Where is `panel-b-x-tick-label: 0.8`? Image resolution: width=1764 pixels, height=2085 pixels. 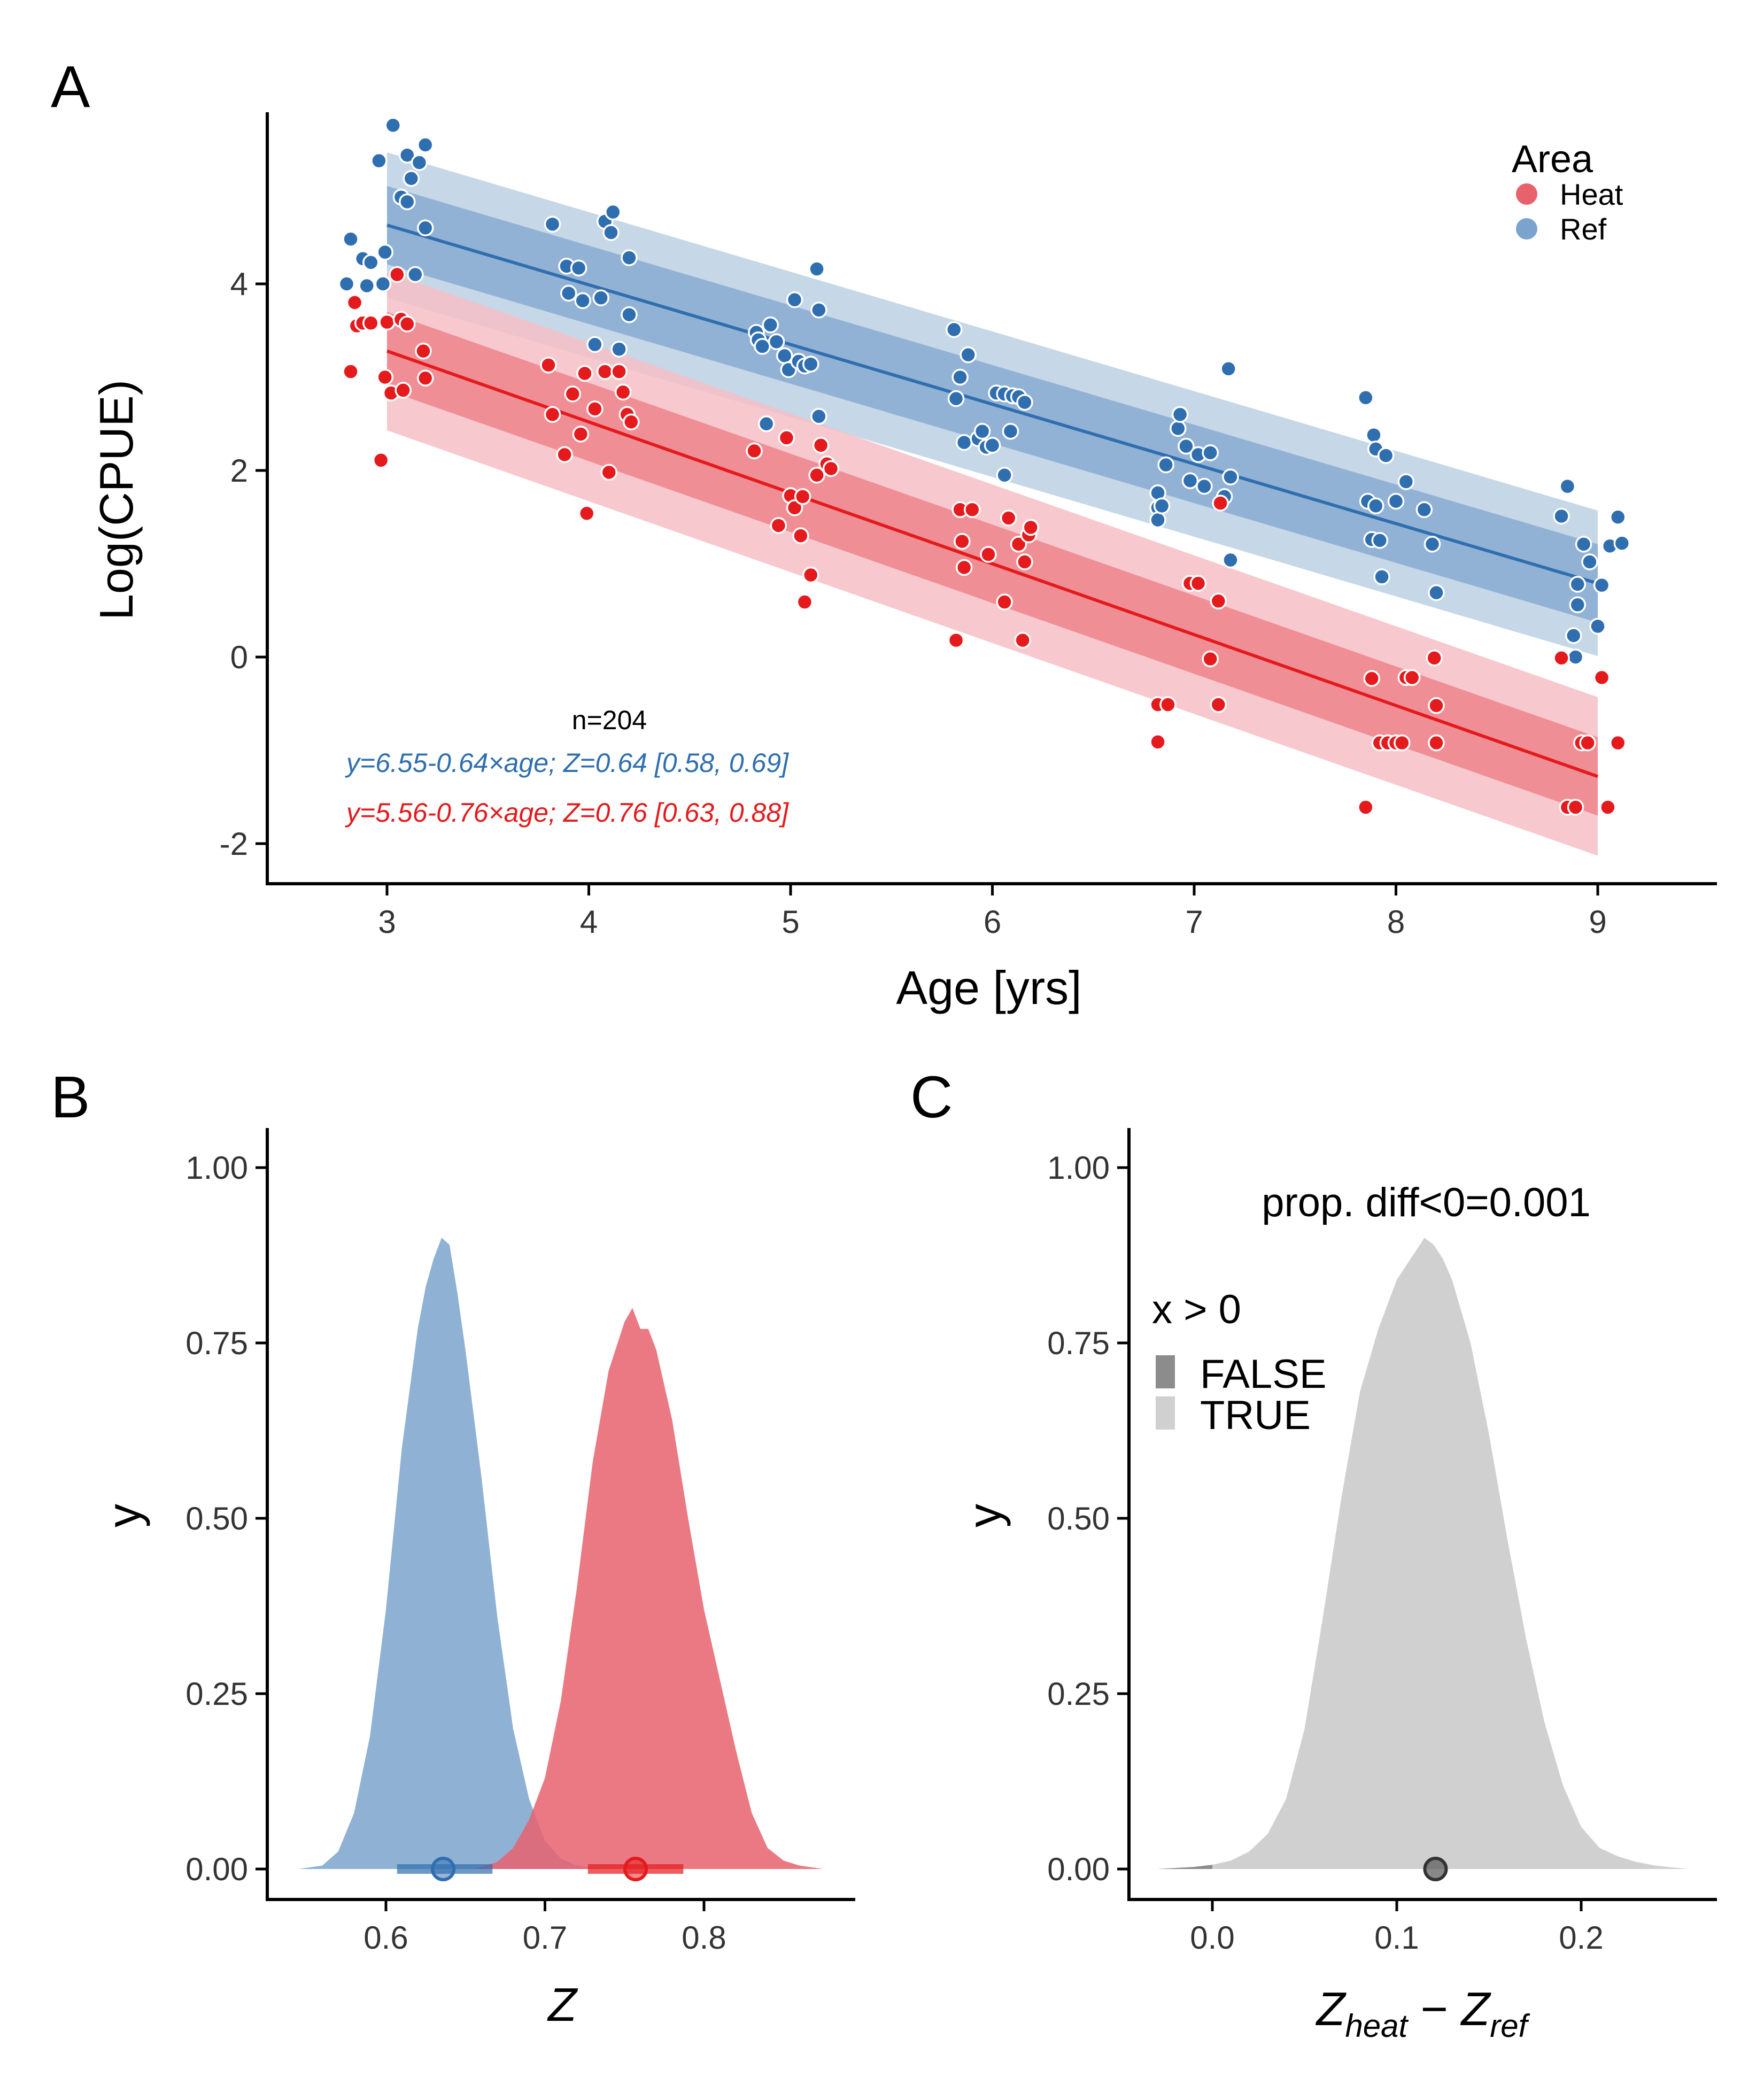 panel-b-x-tick-label: 0.8 is located at coordinates (704, 1938).